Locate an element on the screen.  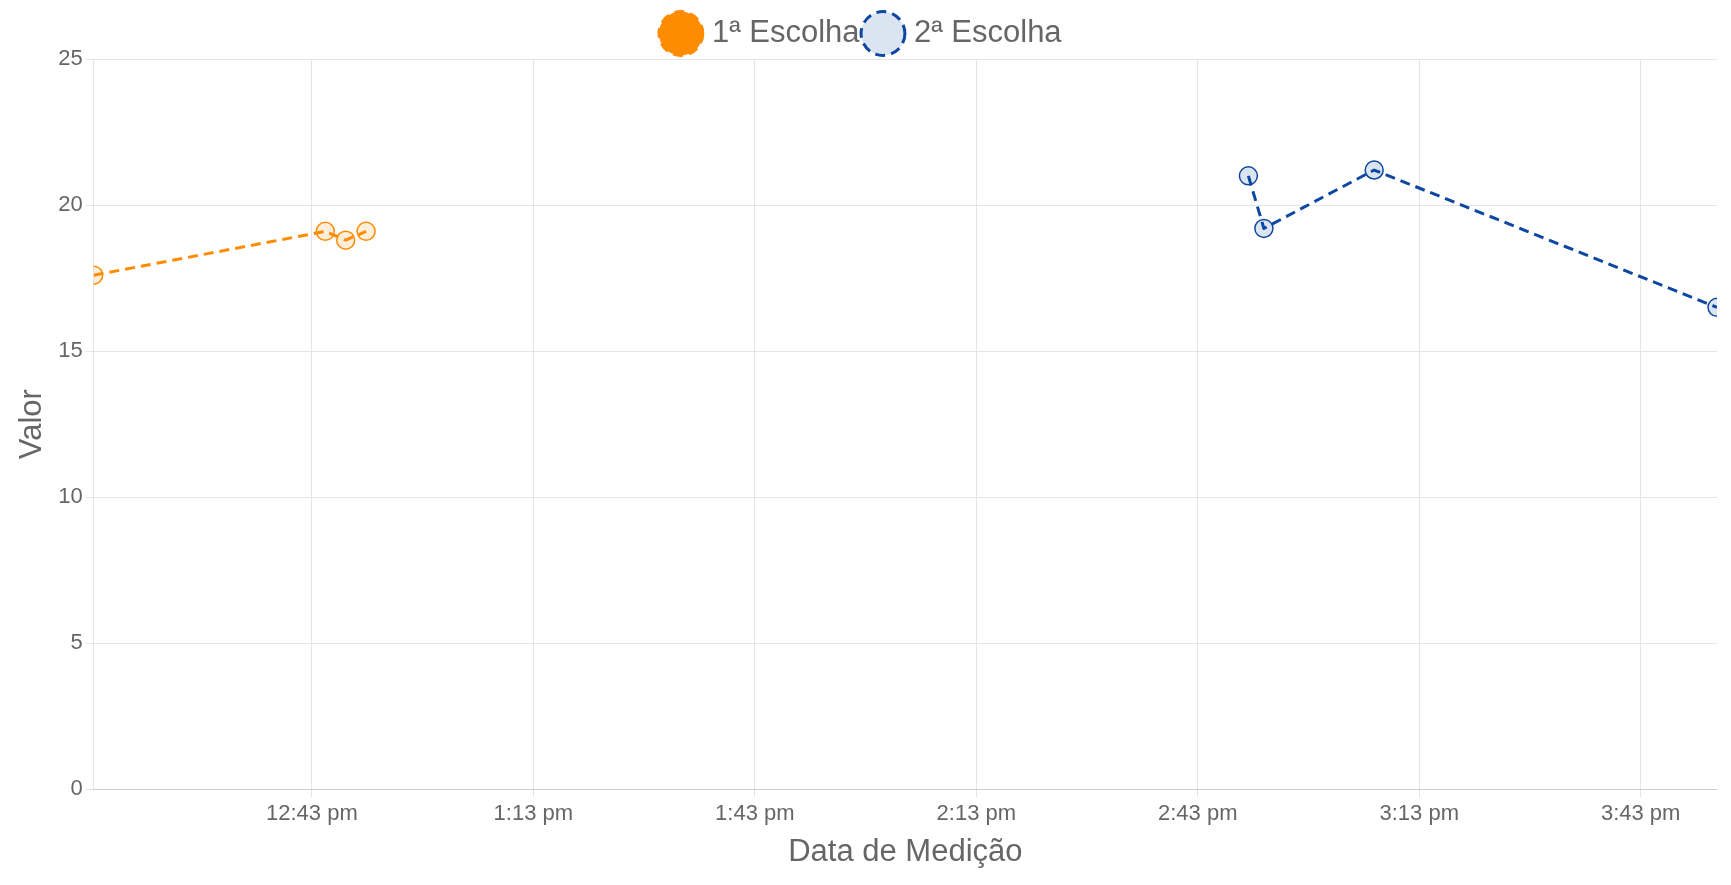
legend-label: 2ª Escolha is located at coordinates (988, 32).